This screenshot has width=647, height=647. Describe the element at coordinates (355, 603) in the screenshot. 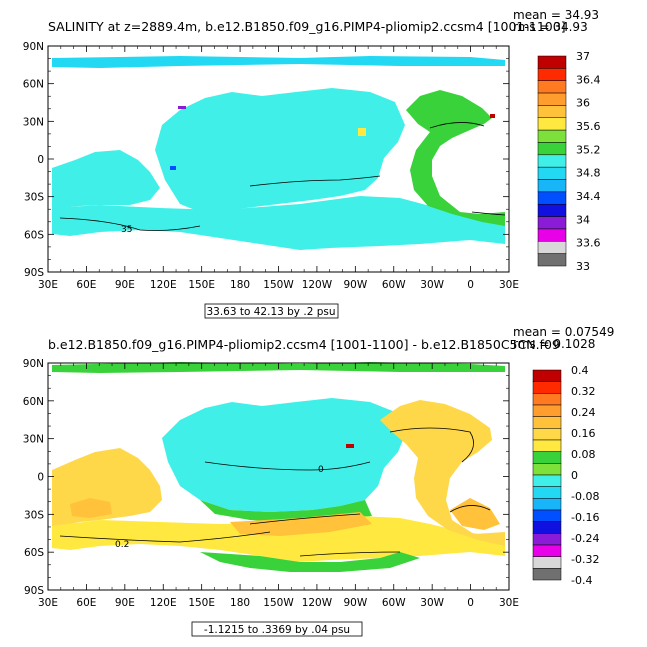

I see `x-tick-label: 90W` at that location.